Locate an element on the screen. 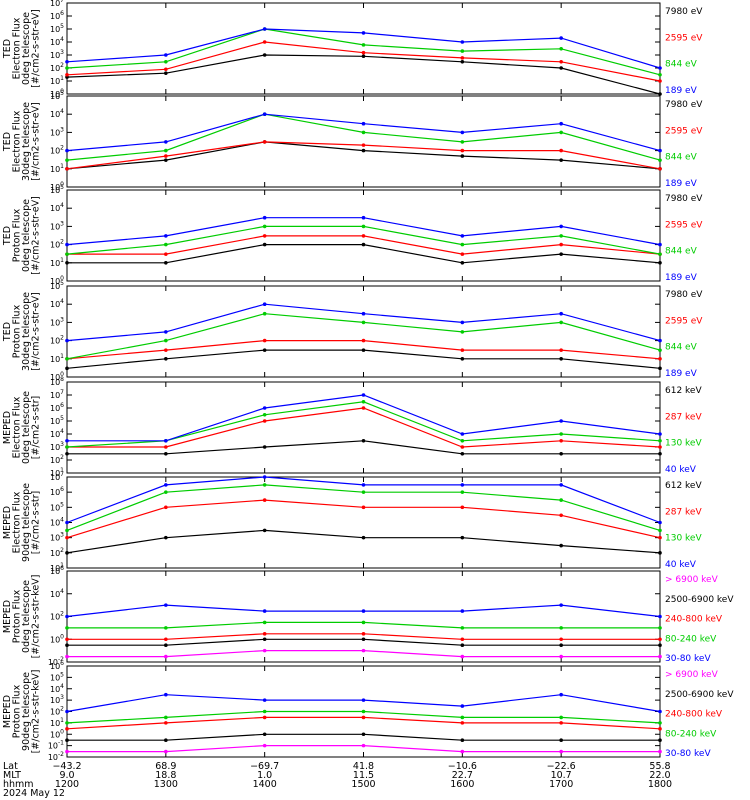 The image size is (750, 800). hhmm-row-label: hhmm is located at coordinates (18, 784).